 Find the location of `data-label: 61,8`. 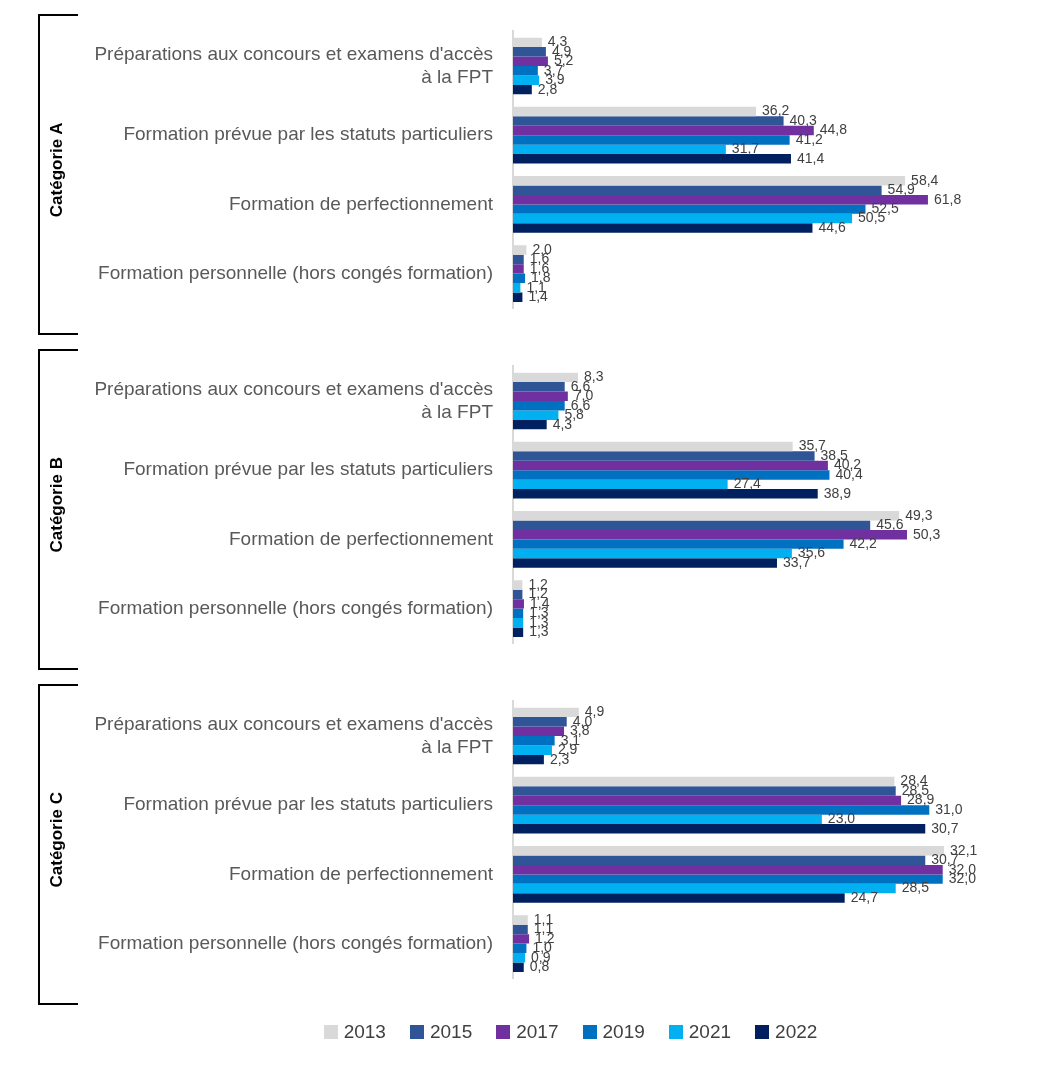

data-label: 61,8 is located at coordinates (947, 198).